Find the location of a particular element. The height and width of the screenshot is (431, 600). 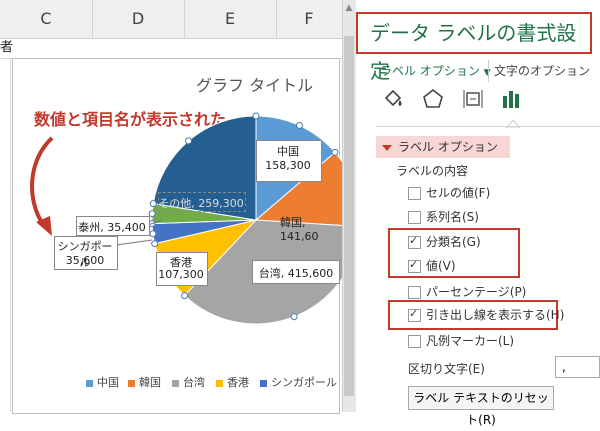

option-label: 引き出し線を表示する(H) is located at coordinates (495, 315).